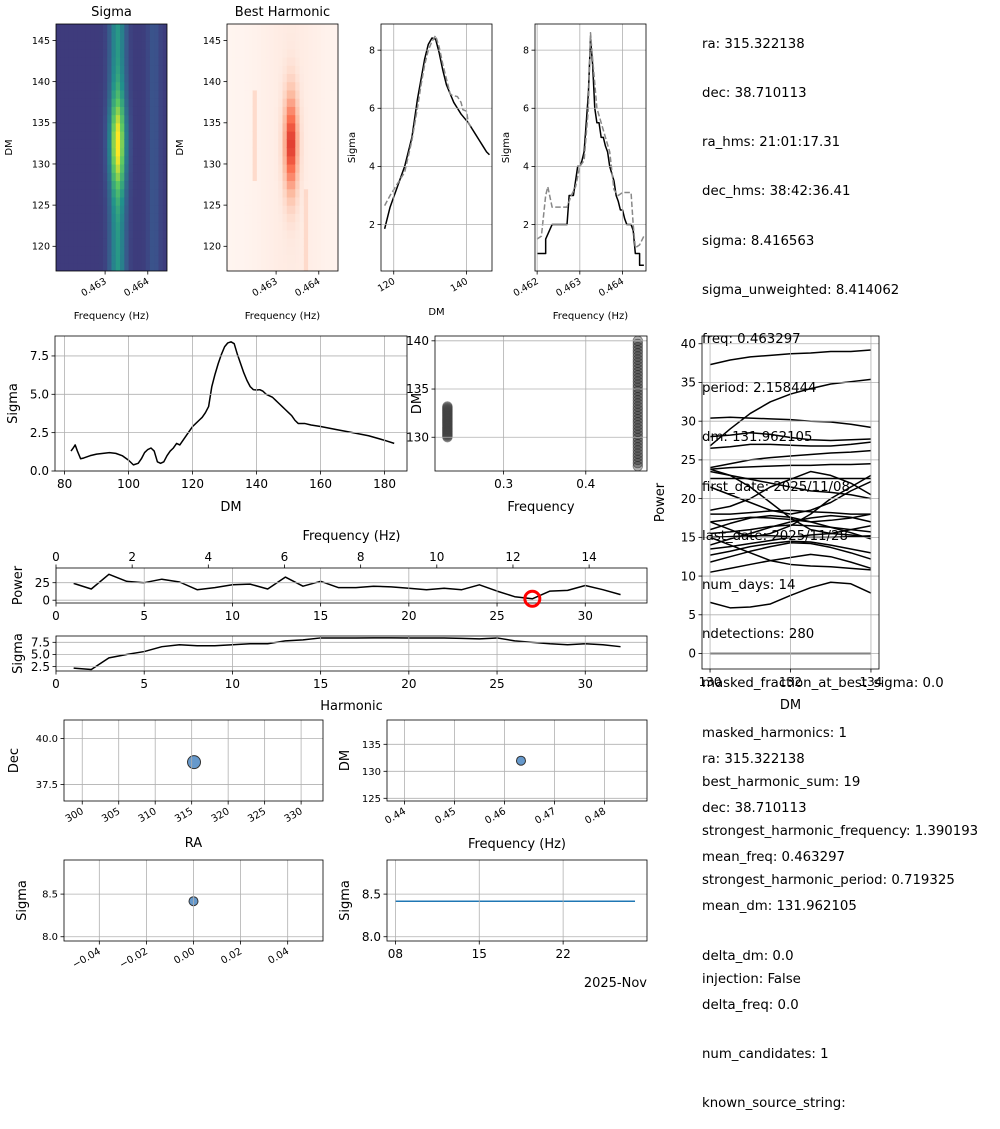 This screenshot has height=1129, width=1000. Describe the element at coordinates (479, 954) in the screenshot. I see `x-tick-label: 15` at that location.